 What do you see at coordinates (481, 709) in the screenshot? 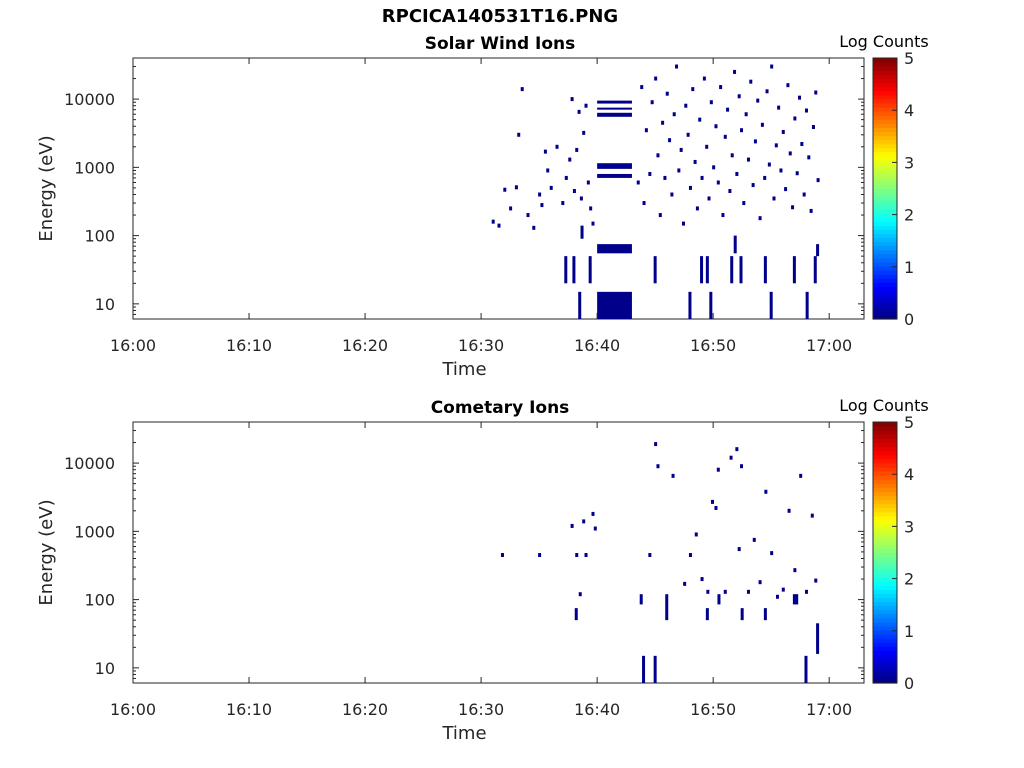
I see `x-tick-label: 16:30` at bounding box center [481, 709].